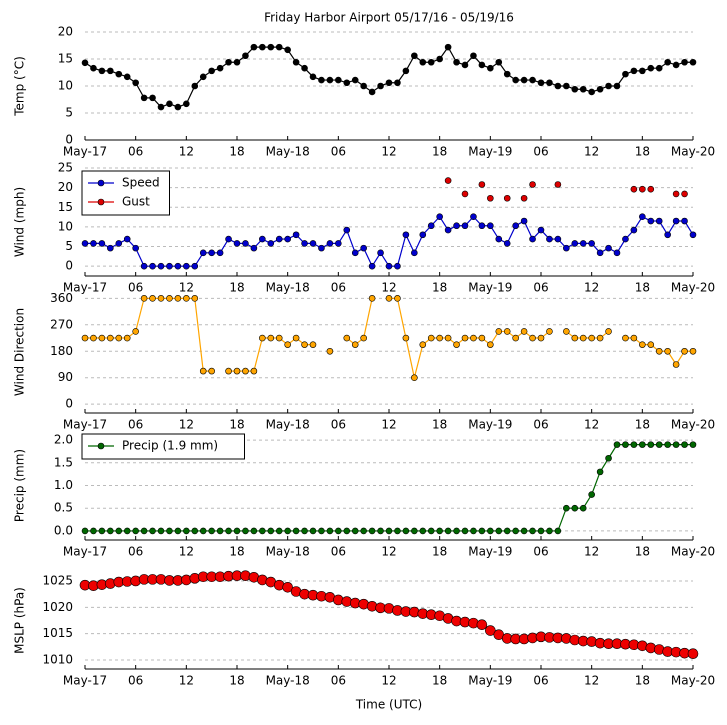 This screenshot has width=727, height=725. Describe the element at coordinates (65, 226) in the screenshot. I see `y-tick-label: 10` at that location.